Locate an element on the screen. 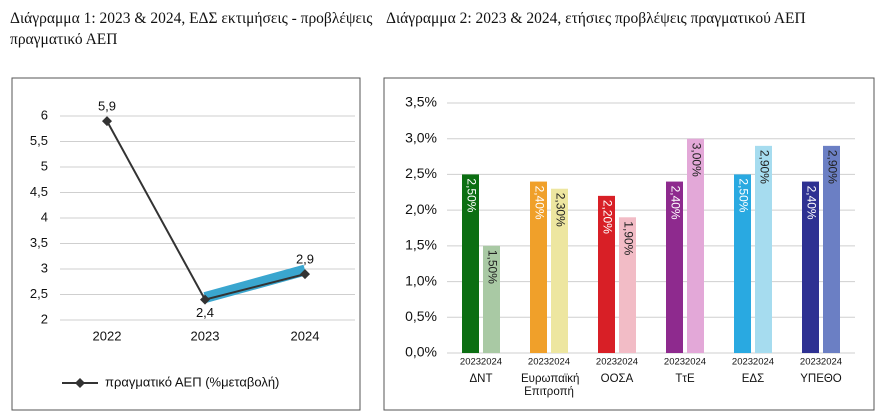  x-tick-label: Ευρωπαϊκή Επιτροπή is located at coordinates (550, 385).